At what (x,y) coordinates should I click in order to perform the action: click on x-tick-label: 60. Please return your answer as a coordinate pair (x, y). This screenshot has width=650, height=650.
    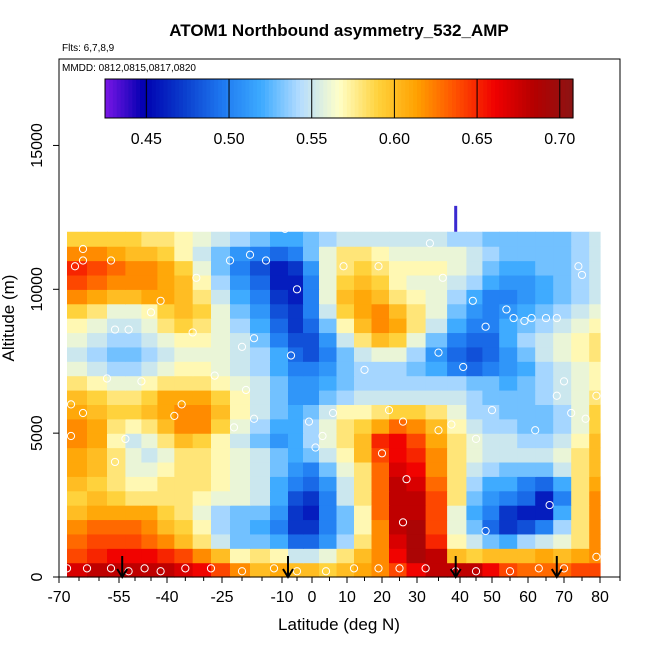
    Looking at the image, I should click on (528, 597).